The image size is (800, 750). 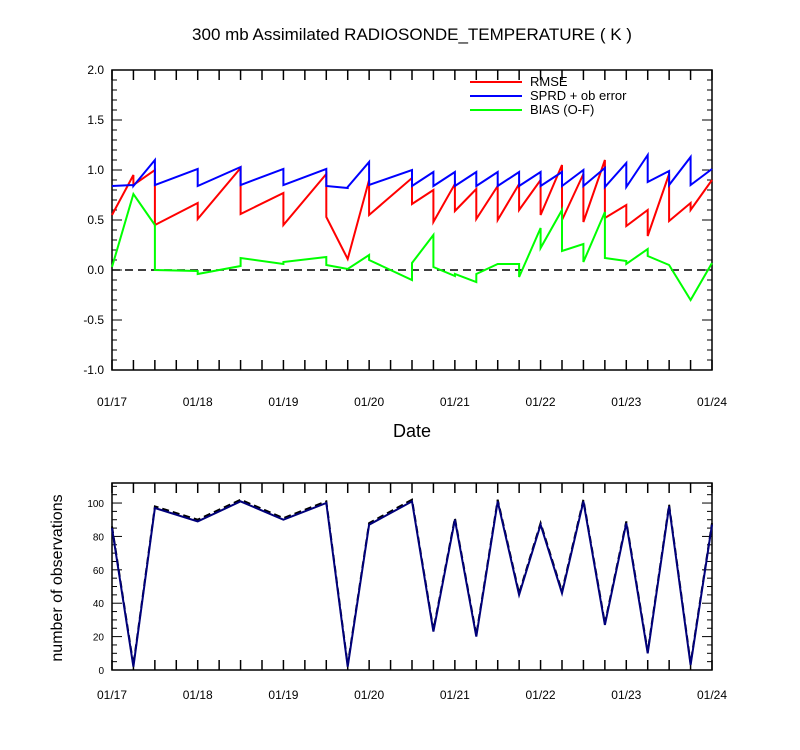 What do you see at coordinates (93, 370) in the screenshot?
I see `y-tick-label: -1.0` at bounding box center [93, 370].